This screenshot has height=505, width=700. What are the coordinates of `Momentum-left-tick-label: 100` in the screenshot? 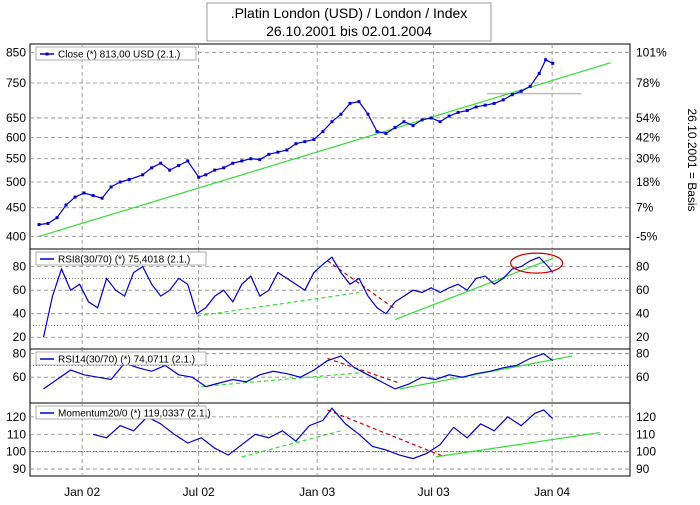 It's located at (16, 452).